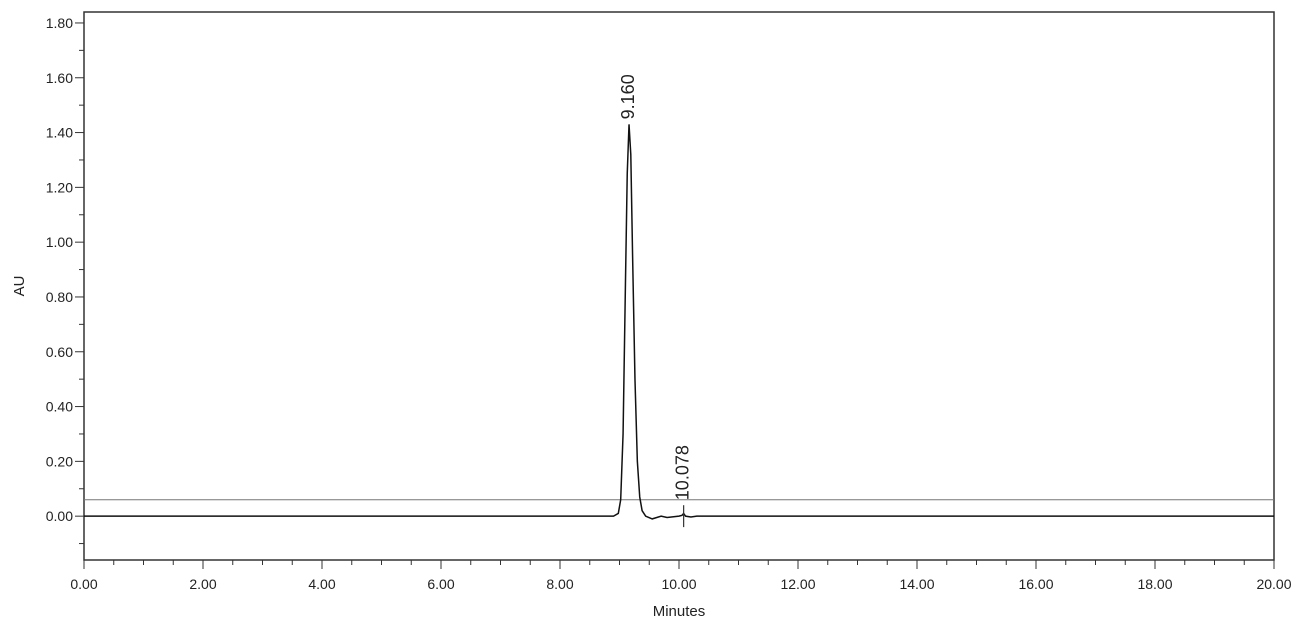 This screenshot has height=623, width=1299. What do you see at coordinates (59, 23) in the screenshot?
I see `y-tick-label: 1.80` at bounding box center [59, 23].